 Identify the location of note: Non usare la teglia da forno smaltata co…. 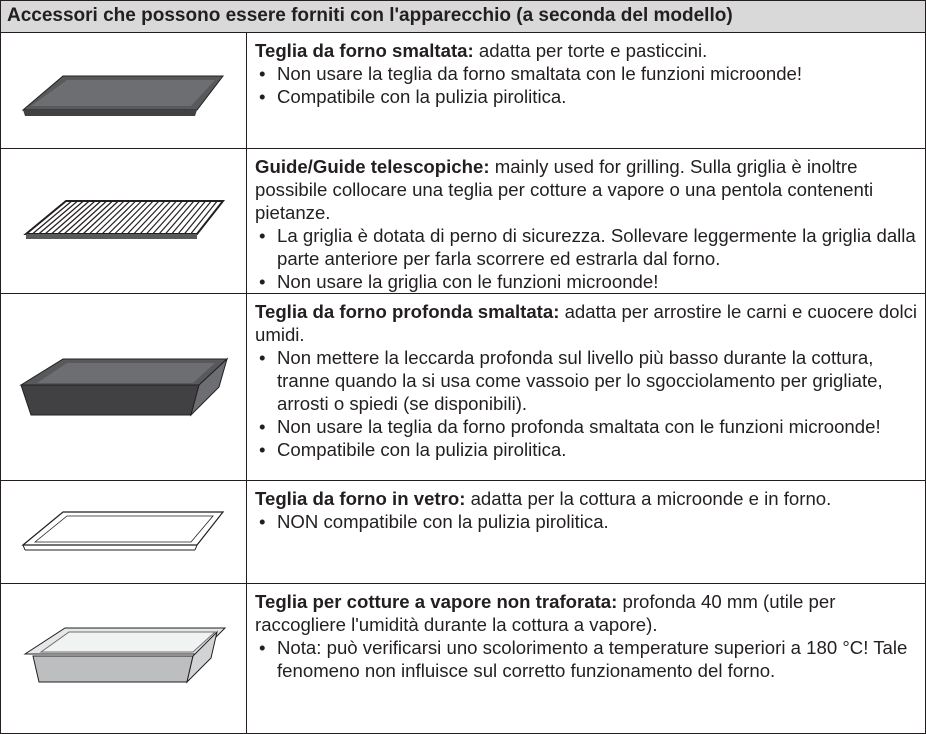
(589, 73).